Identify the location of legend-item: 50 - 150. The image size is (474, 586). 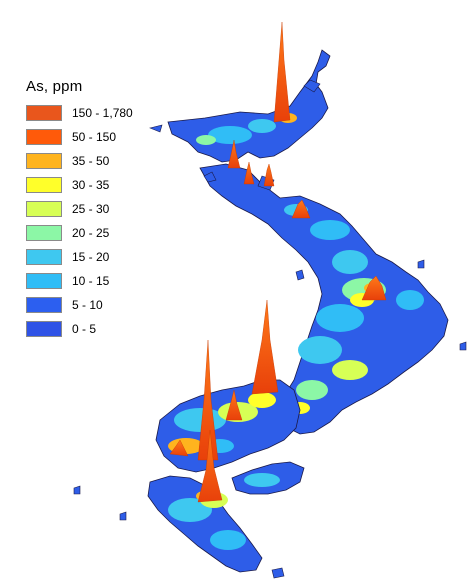
(101, 137).